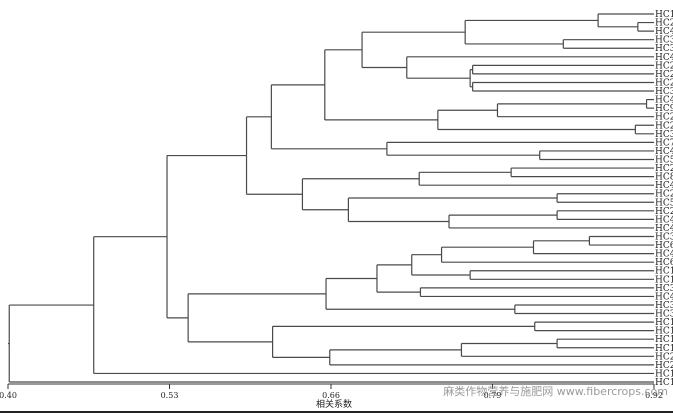 The image size is (673, 416). I want to click on leaf-label: HC43, so click(664, 220).